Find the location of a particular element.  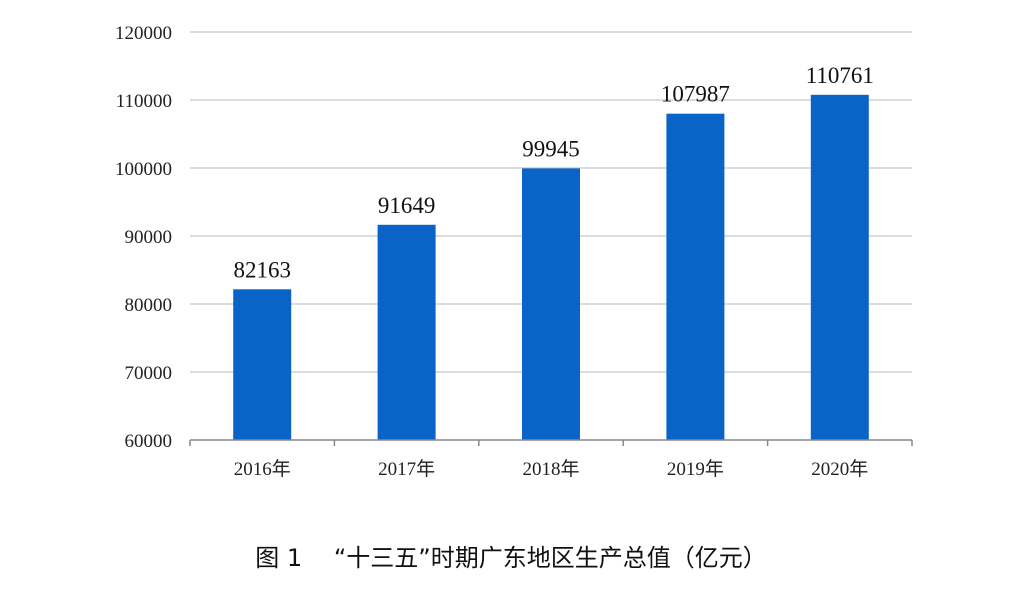

figure-caption: 图 1 “十三五”时期广东地区生产总值（亿元） is located at coordinates (511, 558).